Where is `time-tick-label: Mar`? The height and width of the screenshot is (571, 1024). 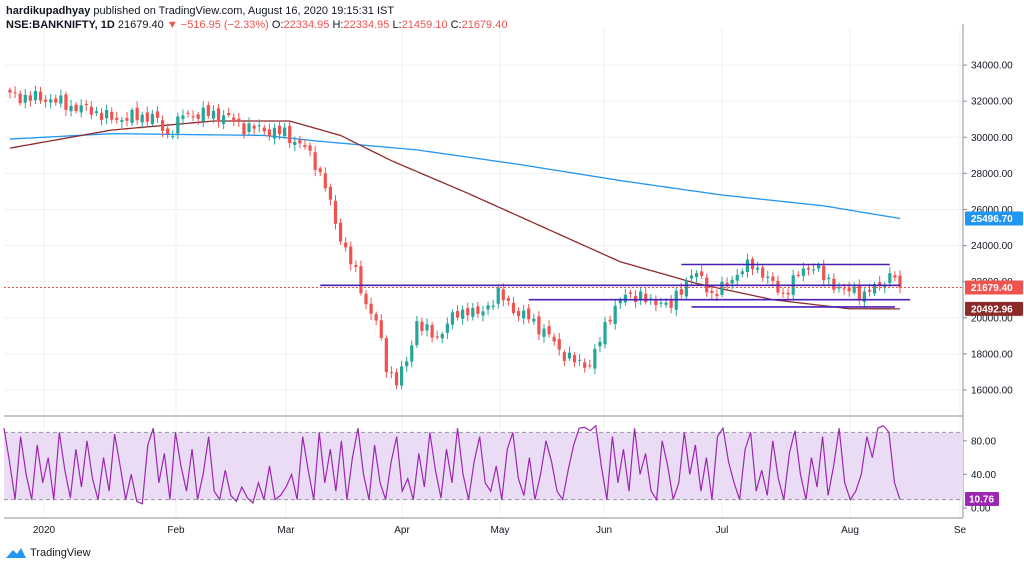
time-tick-label: Mar is located at coordinates (286, 530).